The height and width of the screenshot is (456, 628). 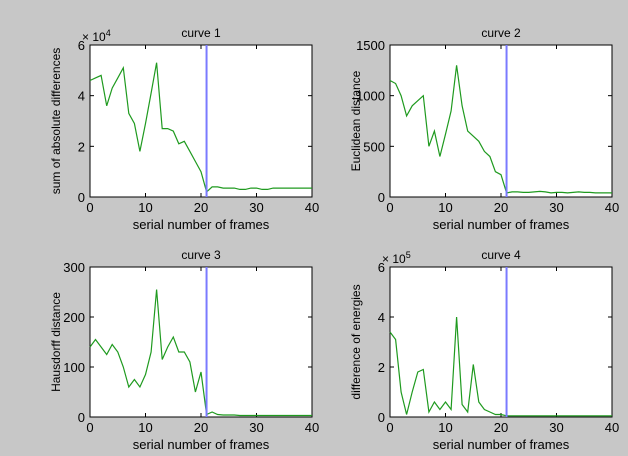 I want to click on y-tick-label: 200, so click(x=74, y=317).